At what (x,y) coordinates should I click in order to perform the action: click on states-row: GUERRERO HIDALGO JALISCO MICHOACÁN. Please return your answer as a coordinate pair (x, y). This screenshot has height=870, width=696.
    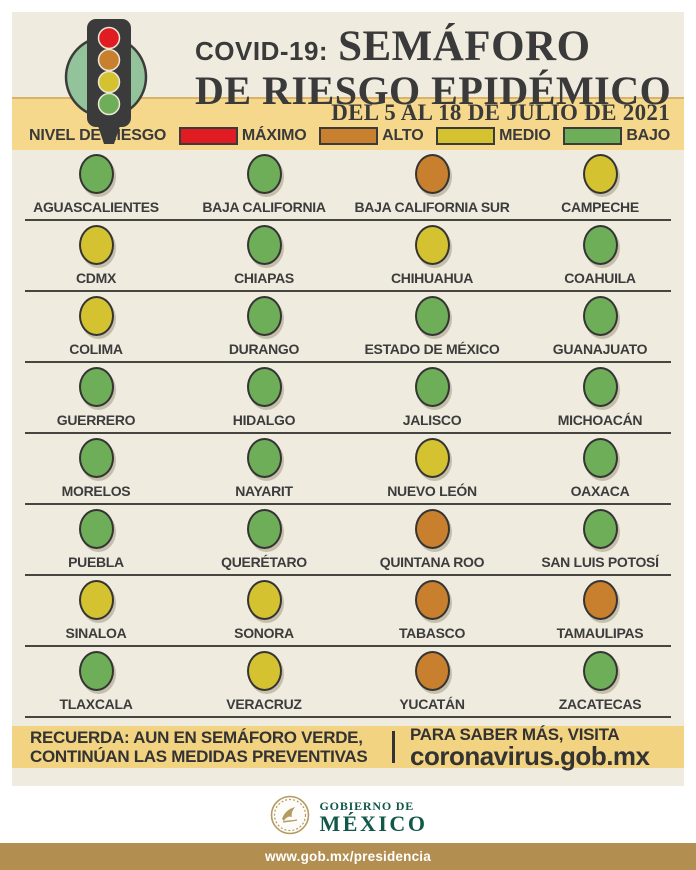
    Looking at the image, I should click on (348, 398).